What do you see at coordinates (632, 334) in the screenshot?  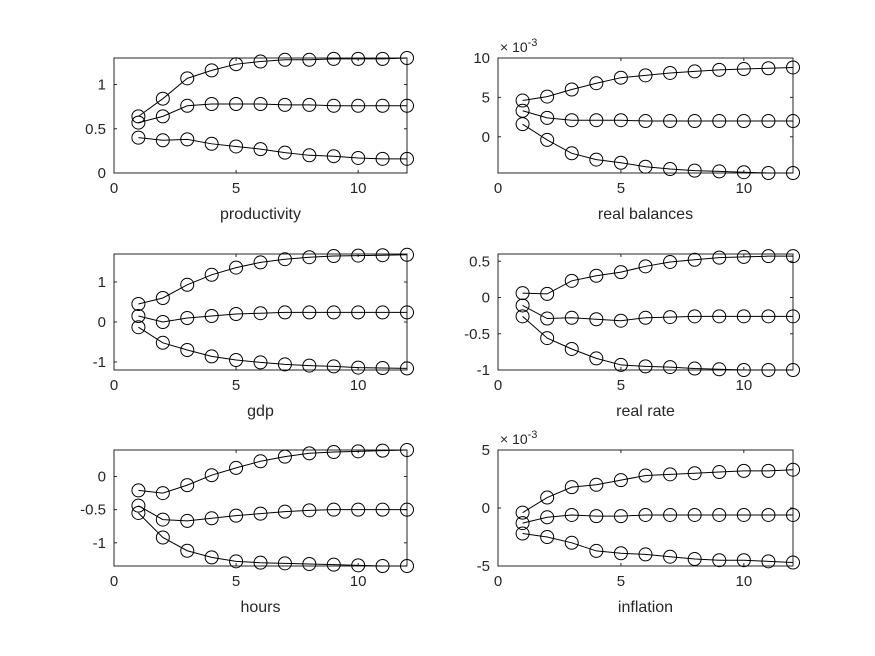 I see `subplot-4: 0 5 10 -1 -0.5 0 0.5 real rate` at bounding box center [632, 334].